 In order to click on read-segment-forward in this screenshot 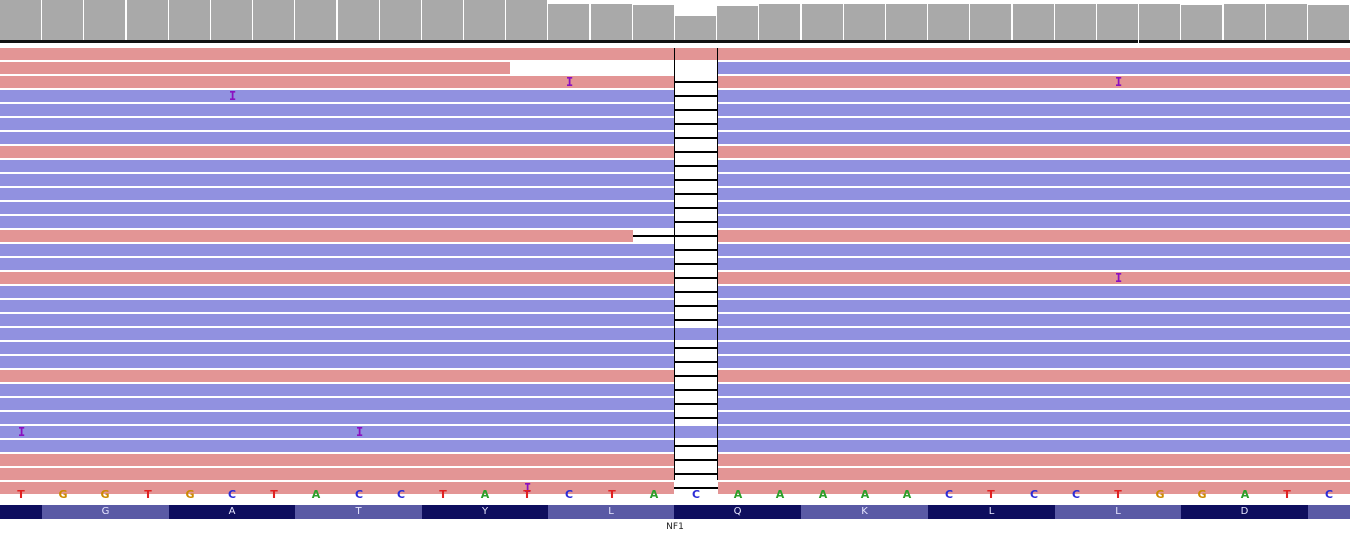, I will do `click(255, 68)`.